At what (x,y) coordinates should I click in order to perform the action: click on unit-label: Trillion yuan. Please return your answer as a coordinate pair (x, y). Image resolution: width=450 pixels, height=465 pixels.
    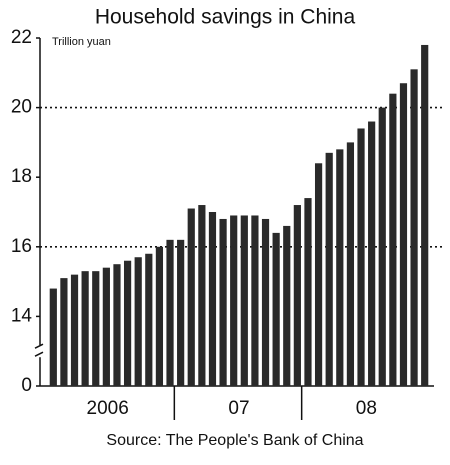
    Looking at the image, I should click on (81, 42).